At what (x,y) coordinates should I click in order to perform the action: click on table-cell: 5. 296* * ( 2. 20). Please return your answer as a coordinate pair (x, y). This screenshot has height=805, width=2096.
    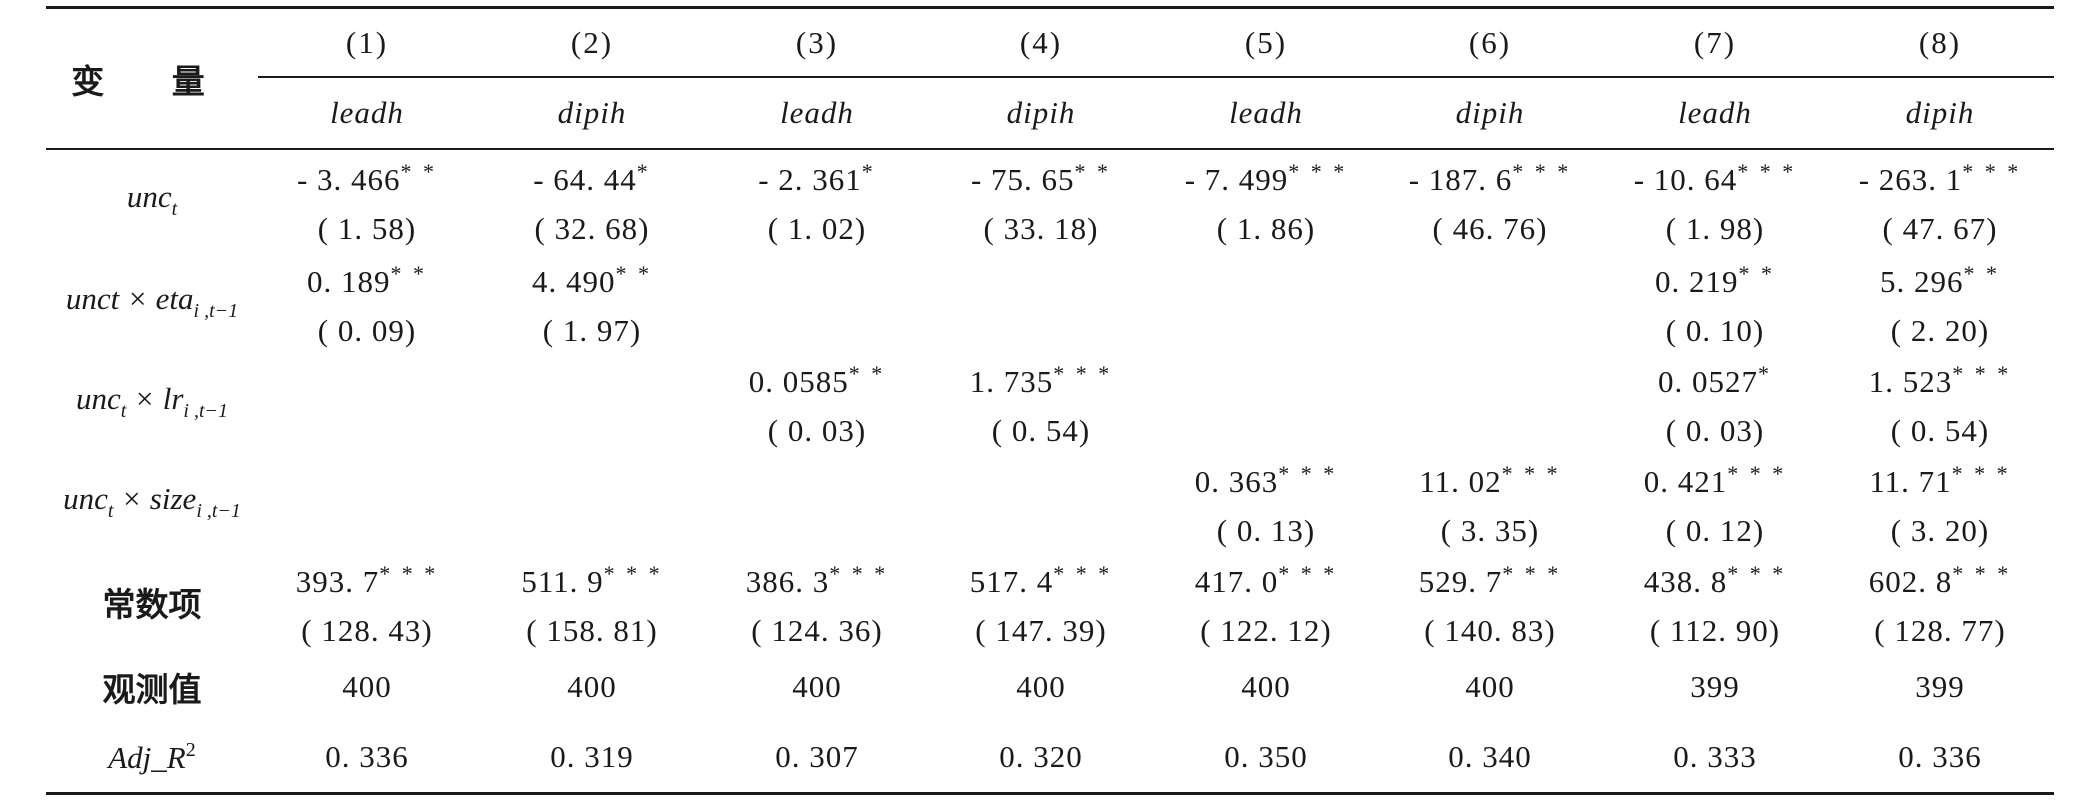
    Looking at the image, I should click on (1940, 302).